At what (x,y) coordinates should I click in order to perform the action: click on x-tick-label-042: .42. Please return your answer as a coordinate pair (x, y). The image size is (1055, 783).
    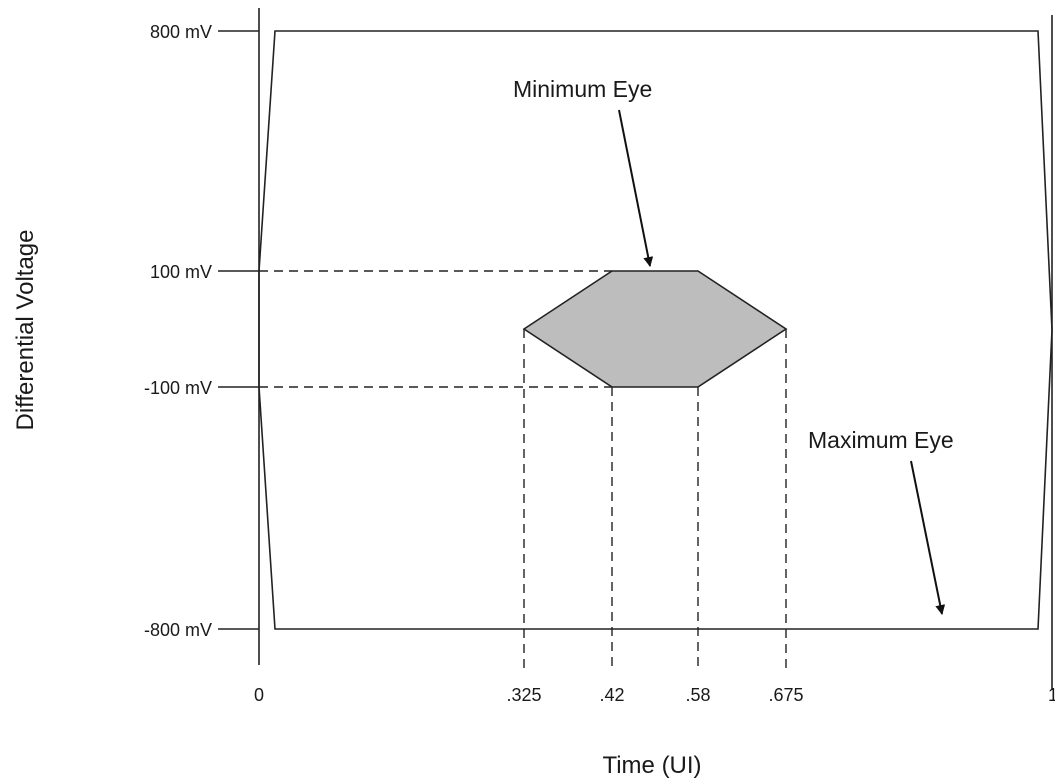
    Looking at the image, I should click on (611, 695).